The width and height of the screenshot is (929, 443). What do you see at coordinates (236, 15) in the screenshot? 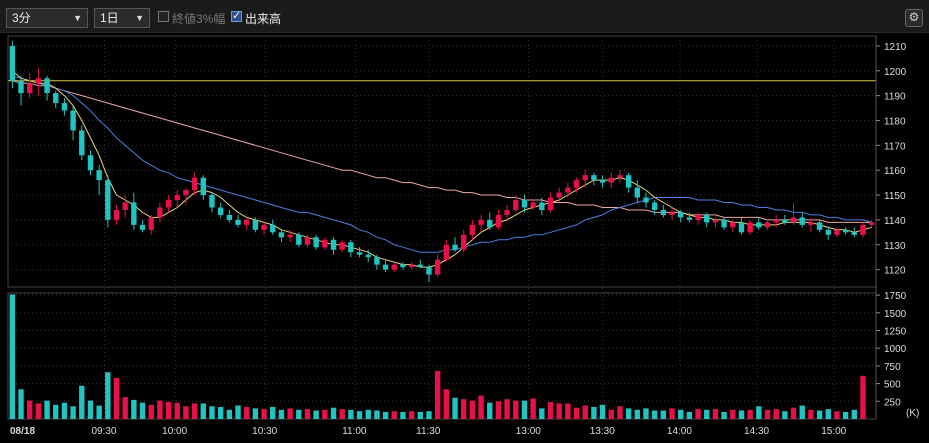
I see `volume-checkbox` at bounding box center [236, 15].